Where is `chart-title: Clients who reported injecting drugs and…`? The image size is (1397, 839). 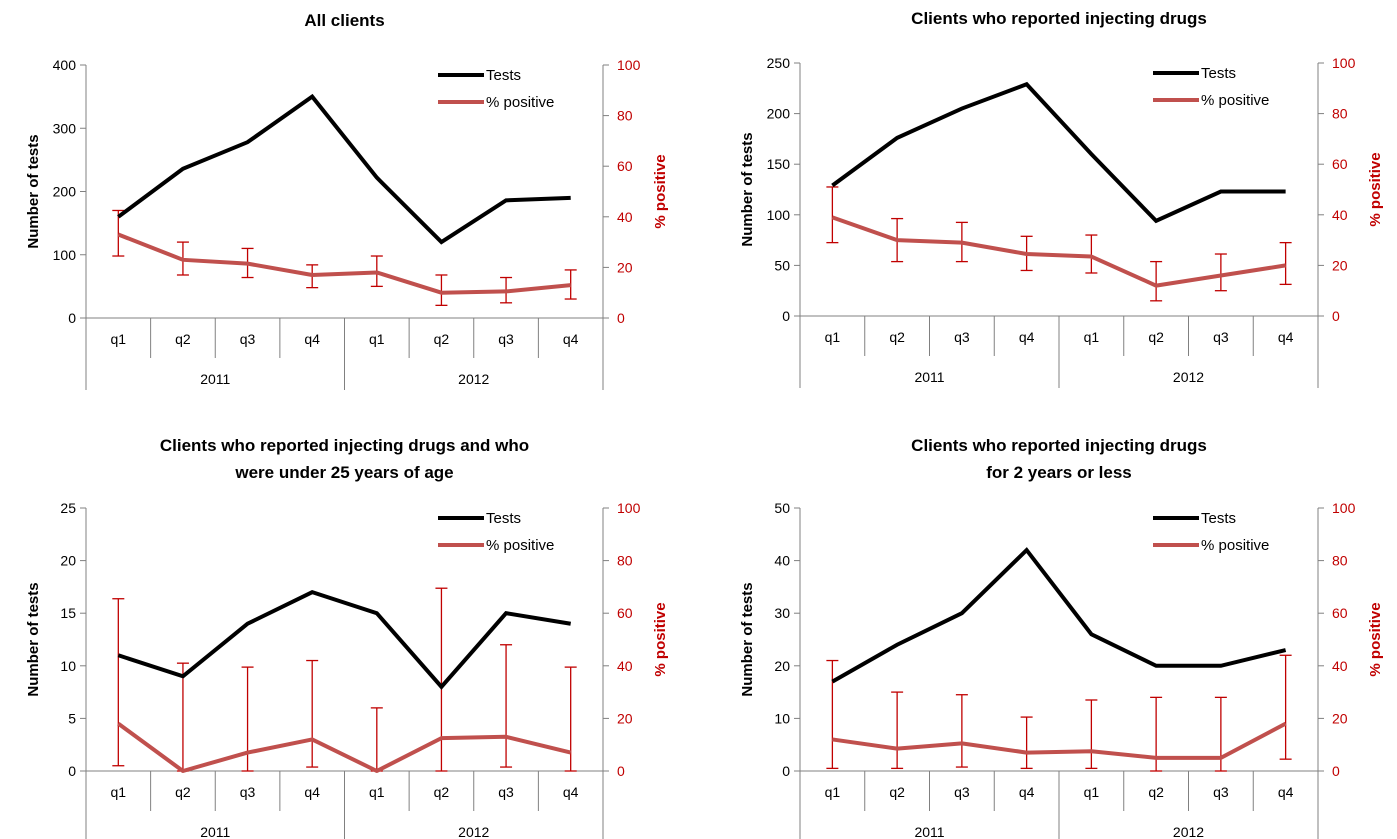 chart-title: Clients who reported injecting drugs and… is located at coordinates (344, 445).